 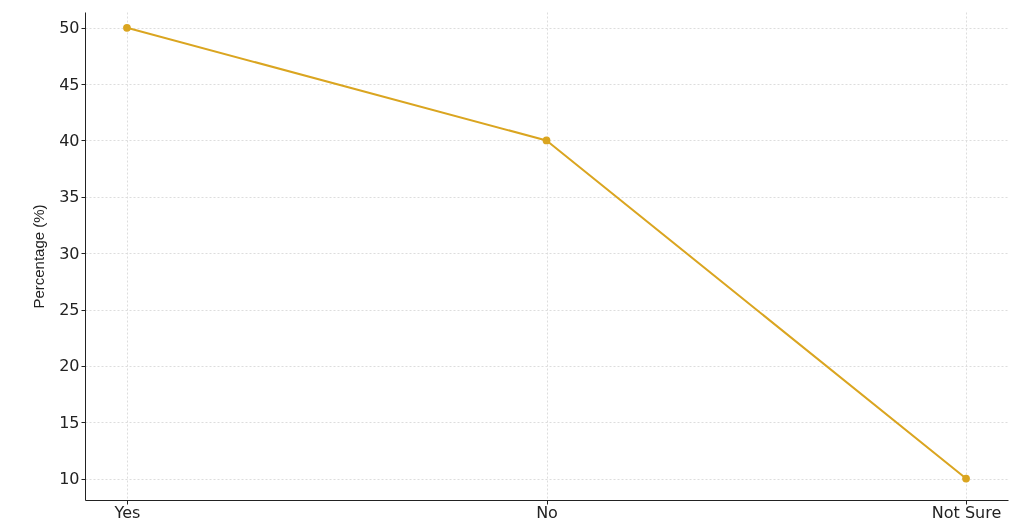 I want to click on y-tick-label: 25, so click(x=69, y=310).